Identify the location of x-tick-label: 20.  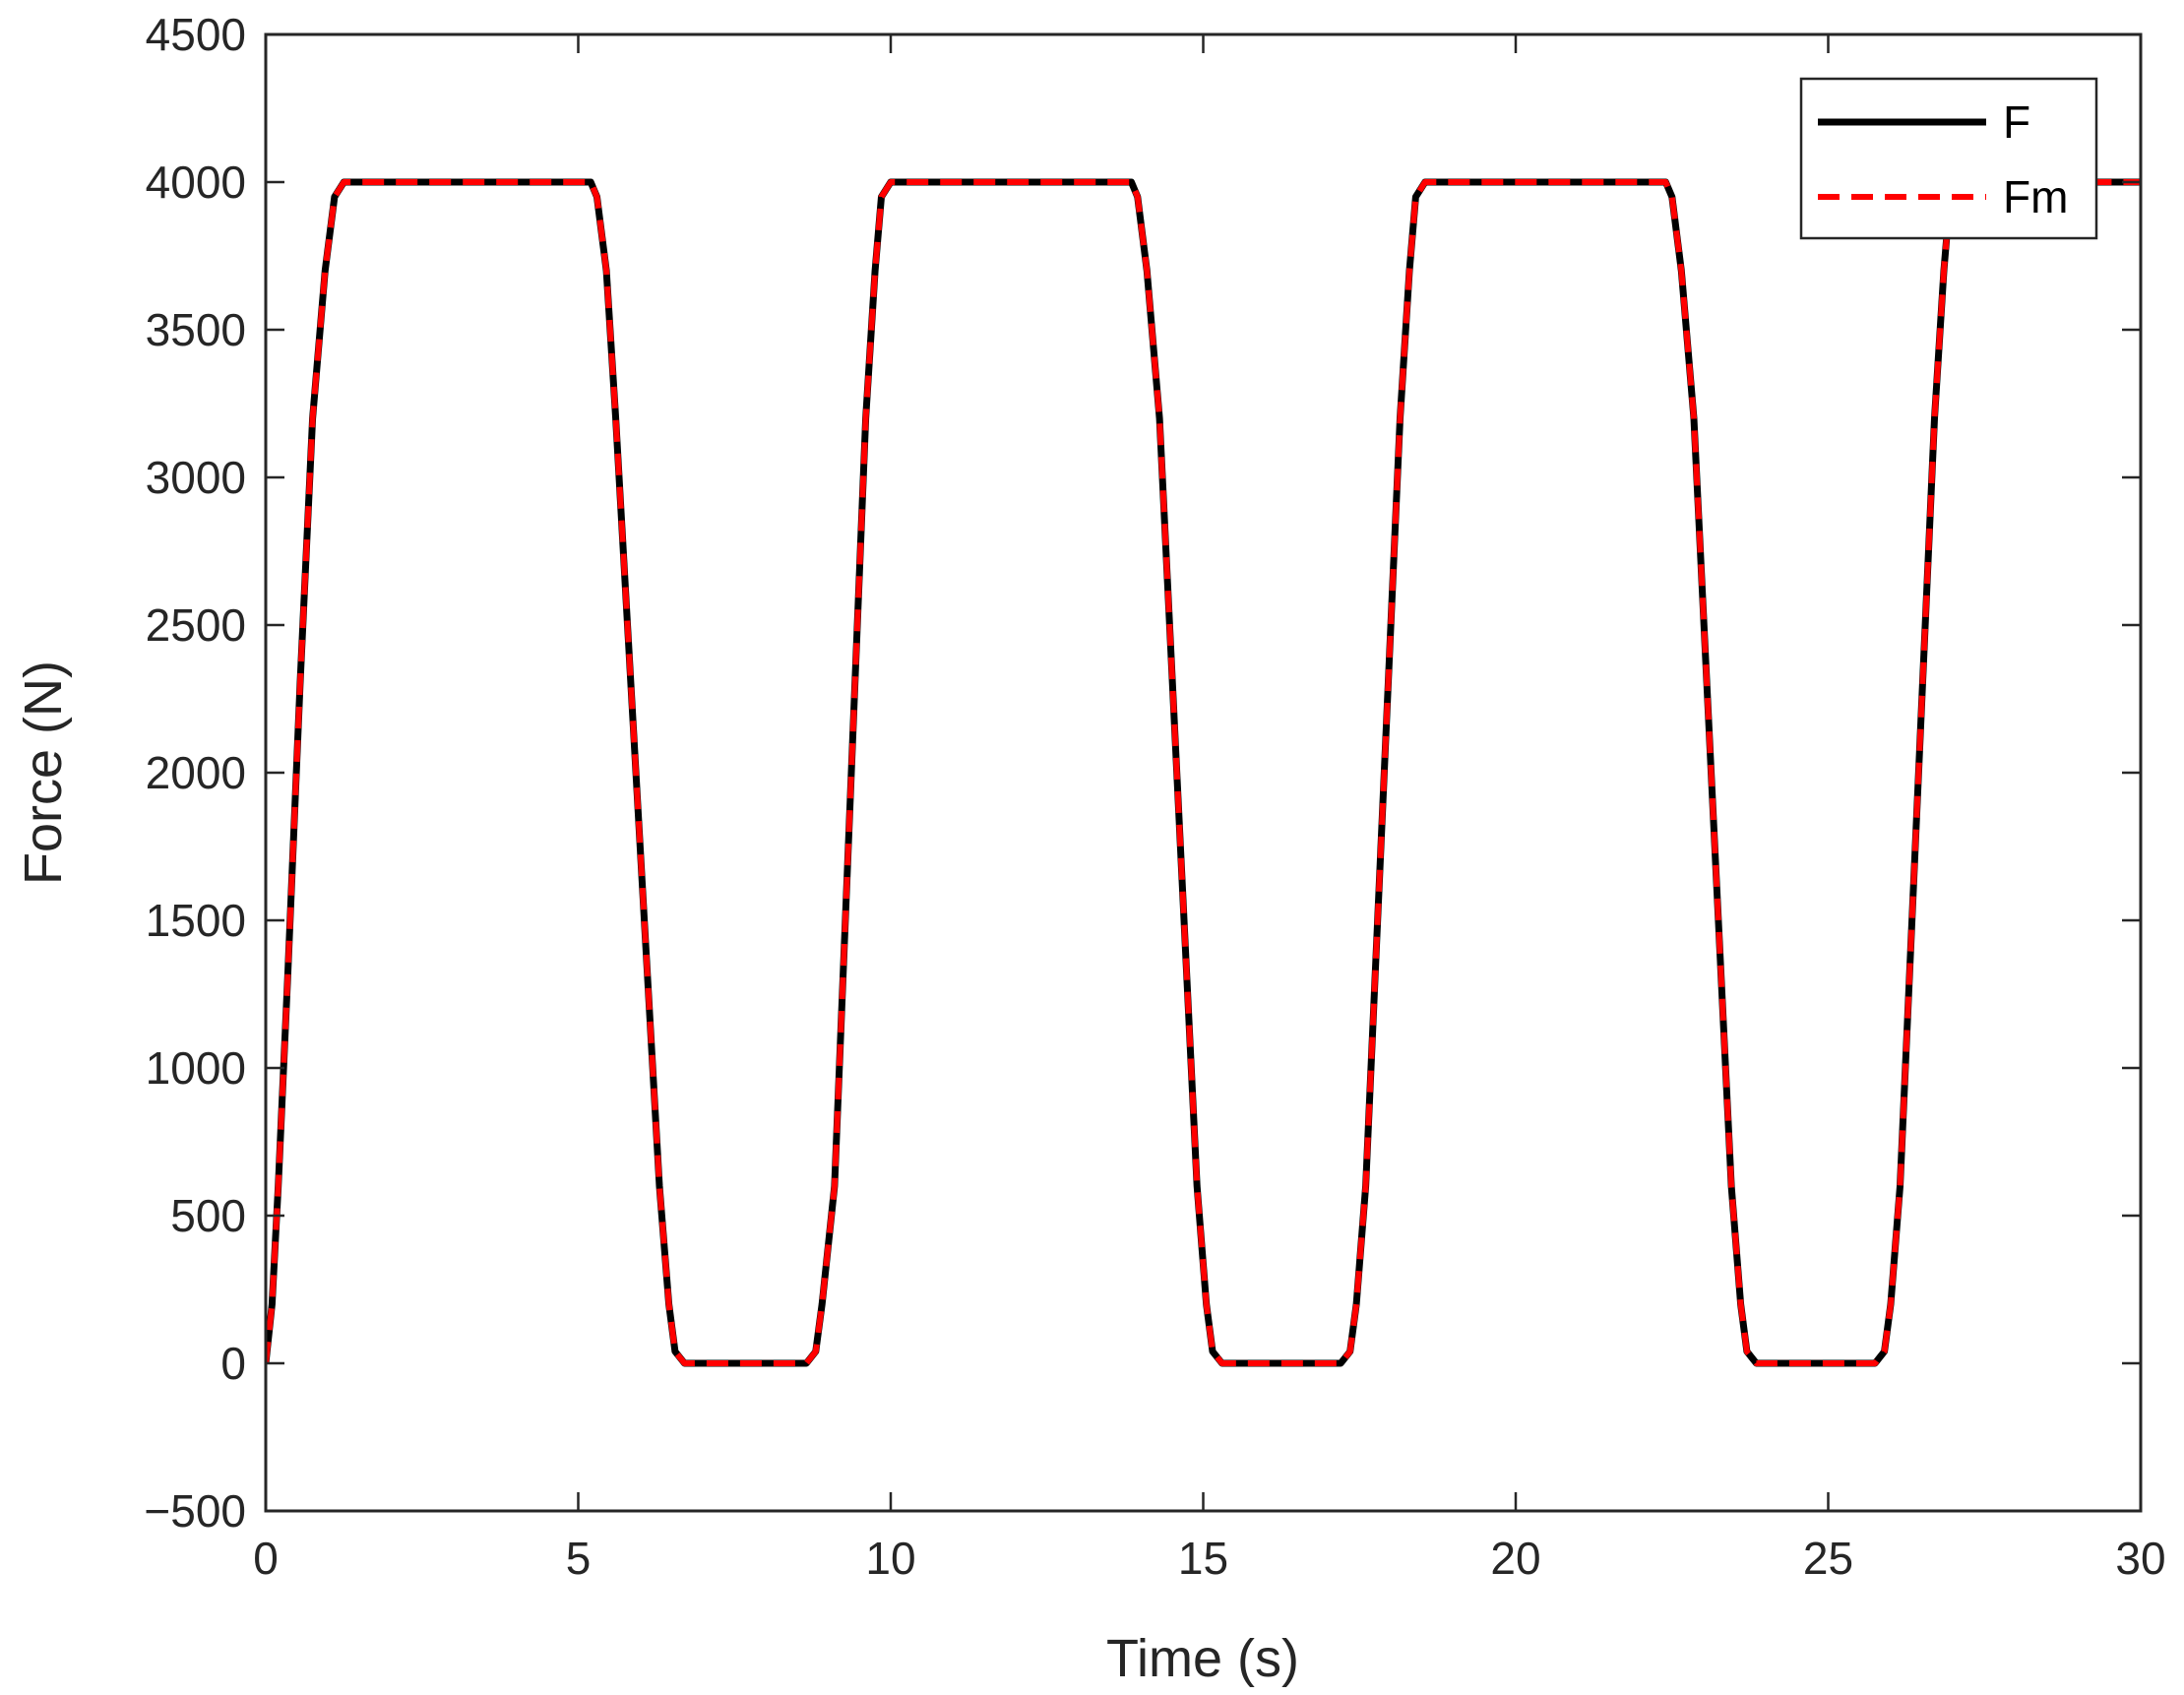
(1515, 1558).